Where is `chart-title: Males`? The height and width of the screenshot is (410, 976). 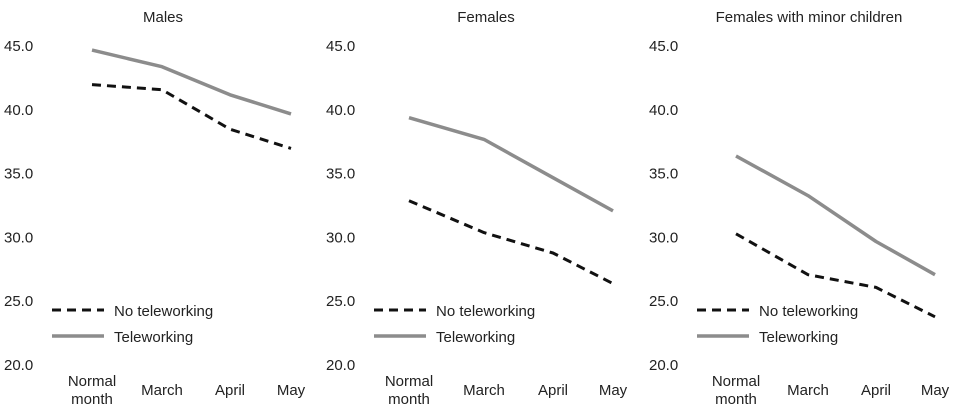 chart-title: Males is located at coordinates (163, 17).